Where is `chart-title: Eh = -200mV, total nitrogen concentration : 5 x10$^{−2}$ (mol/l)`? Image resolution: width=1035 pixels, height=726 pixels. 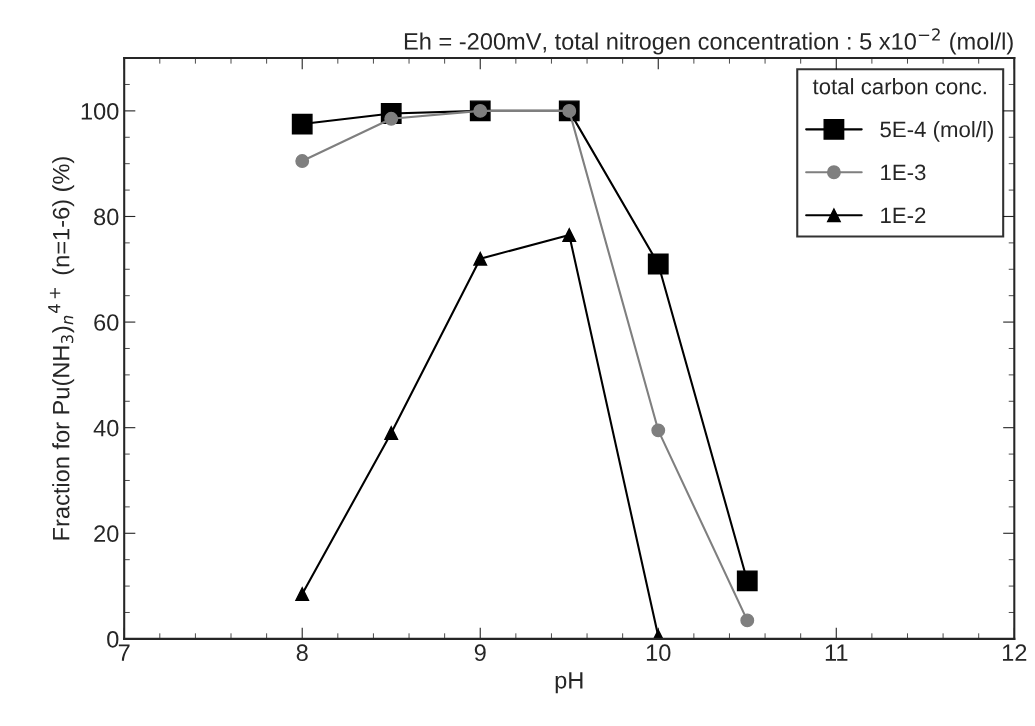 chart-title: Eh = -200mV, total nitrogen concentration : 5 x10$^{−2}$ (mol/l) is located at coordinates (708, 41).